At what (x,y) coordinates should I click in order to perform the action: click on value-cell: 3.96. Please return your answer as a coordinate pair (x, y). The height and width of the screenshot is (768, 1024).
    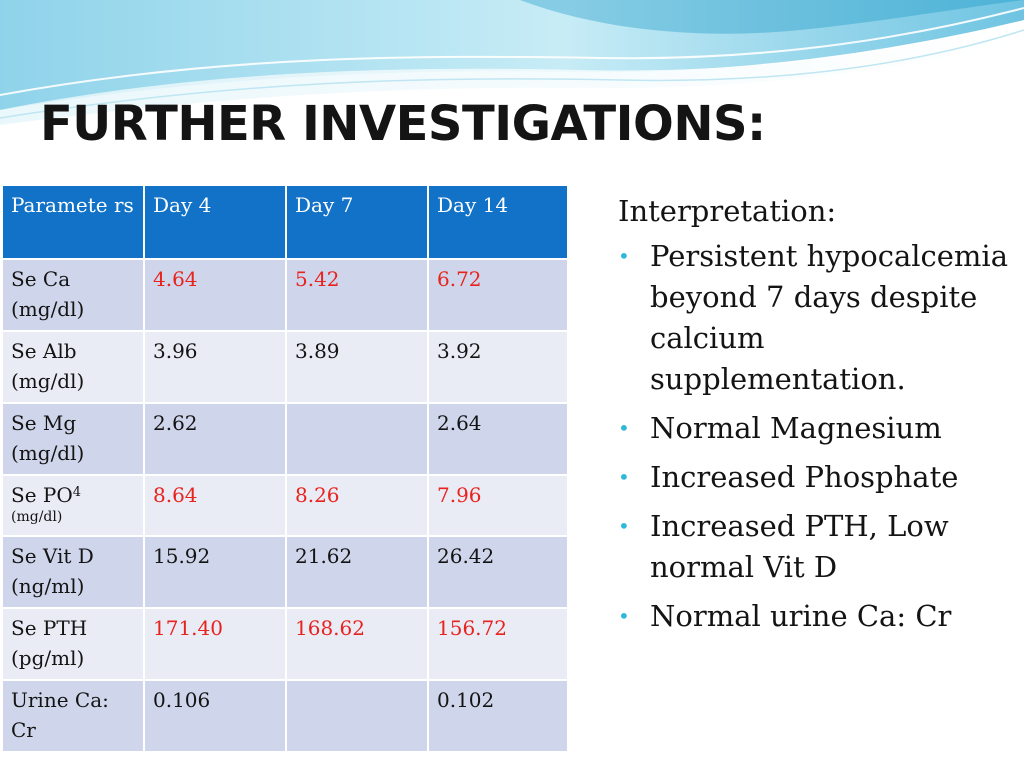
    Looking at the image, I should click on (215, 367).